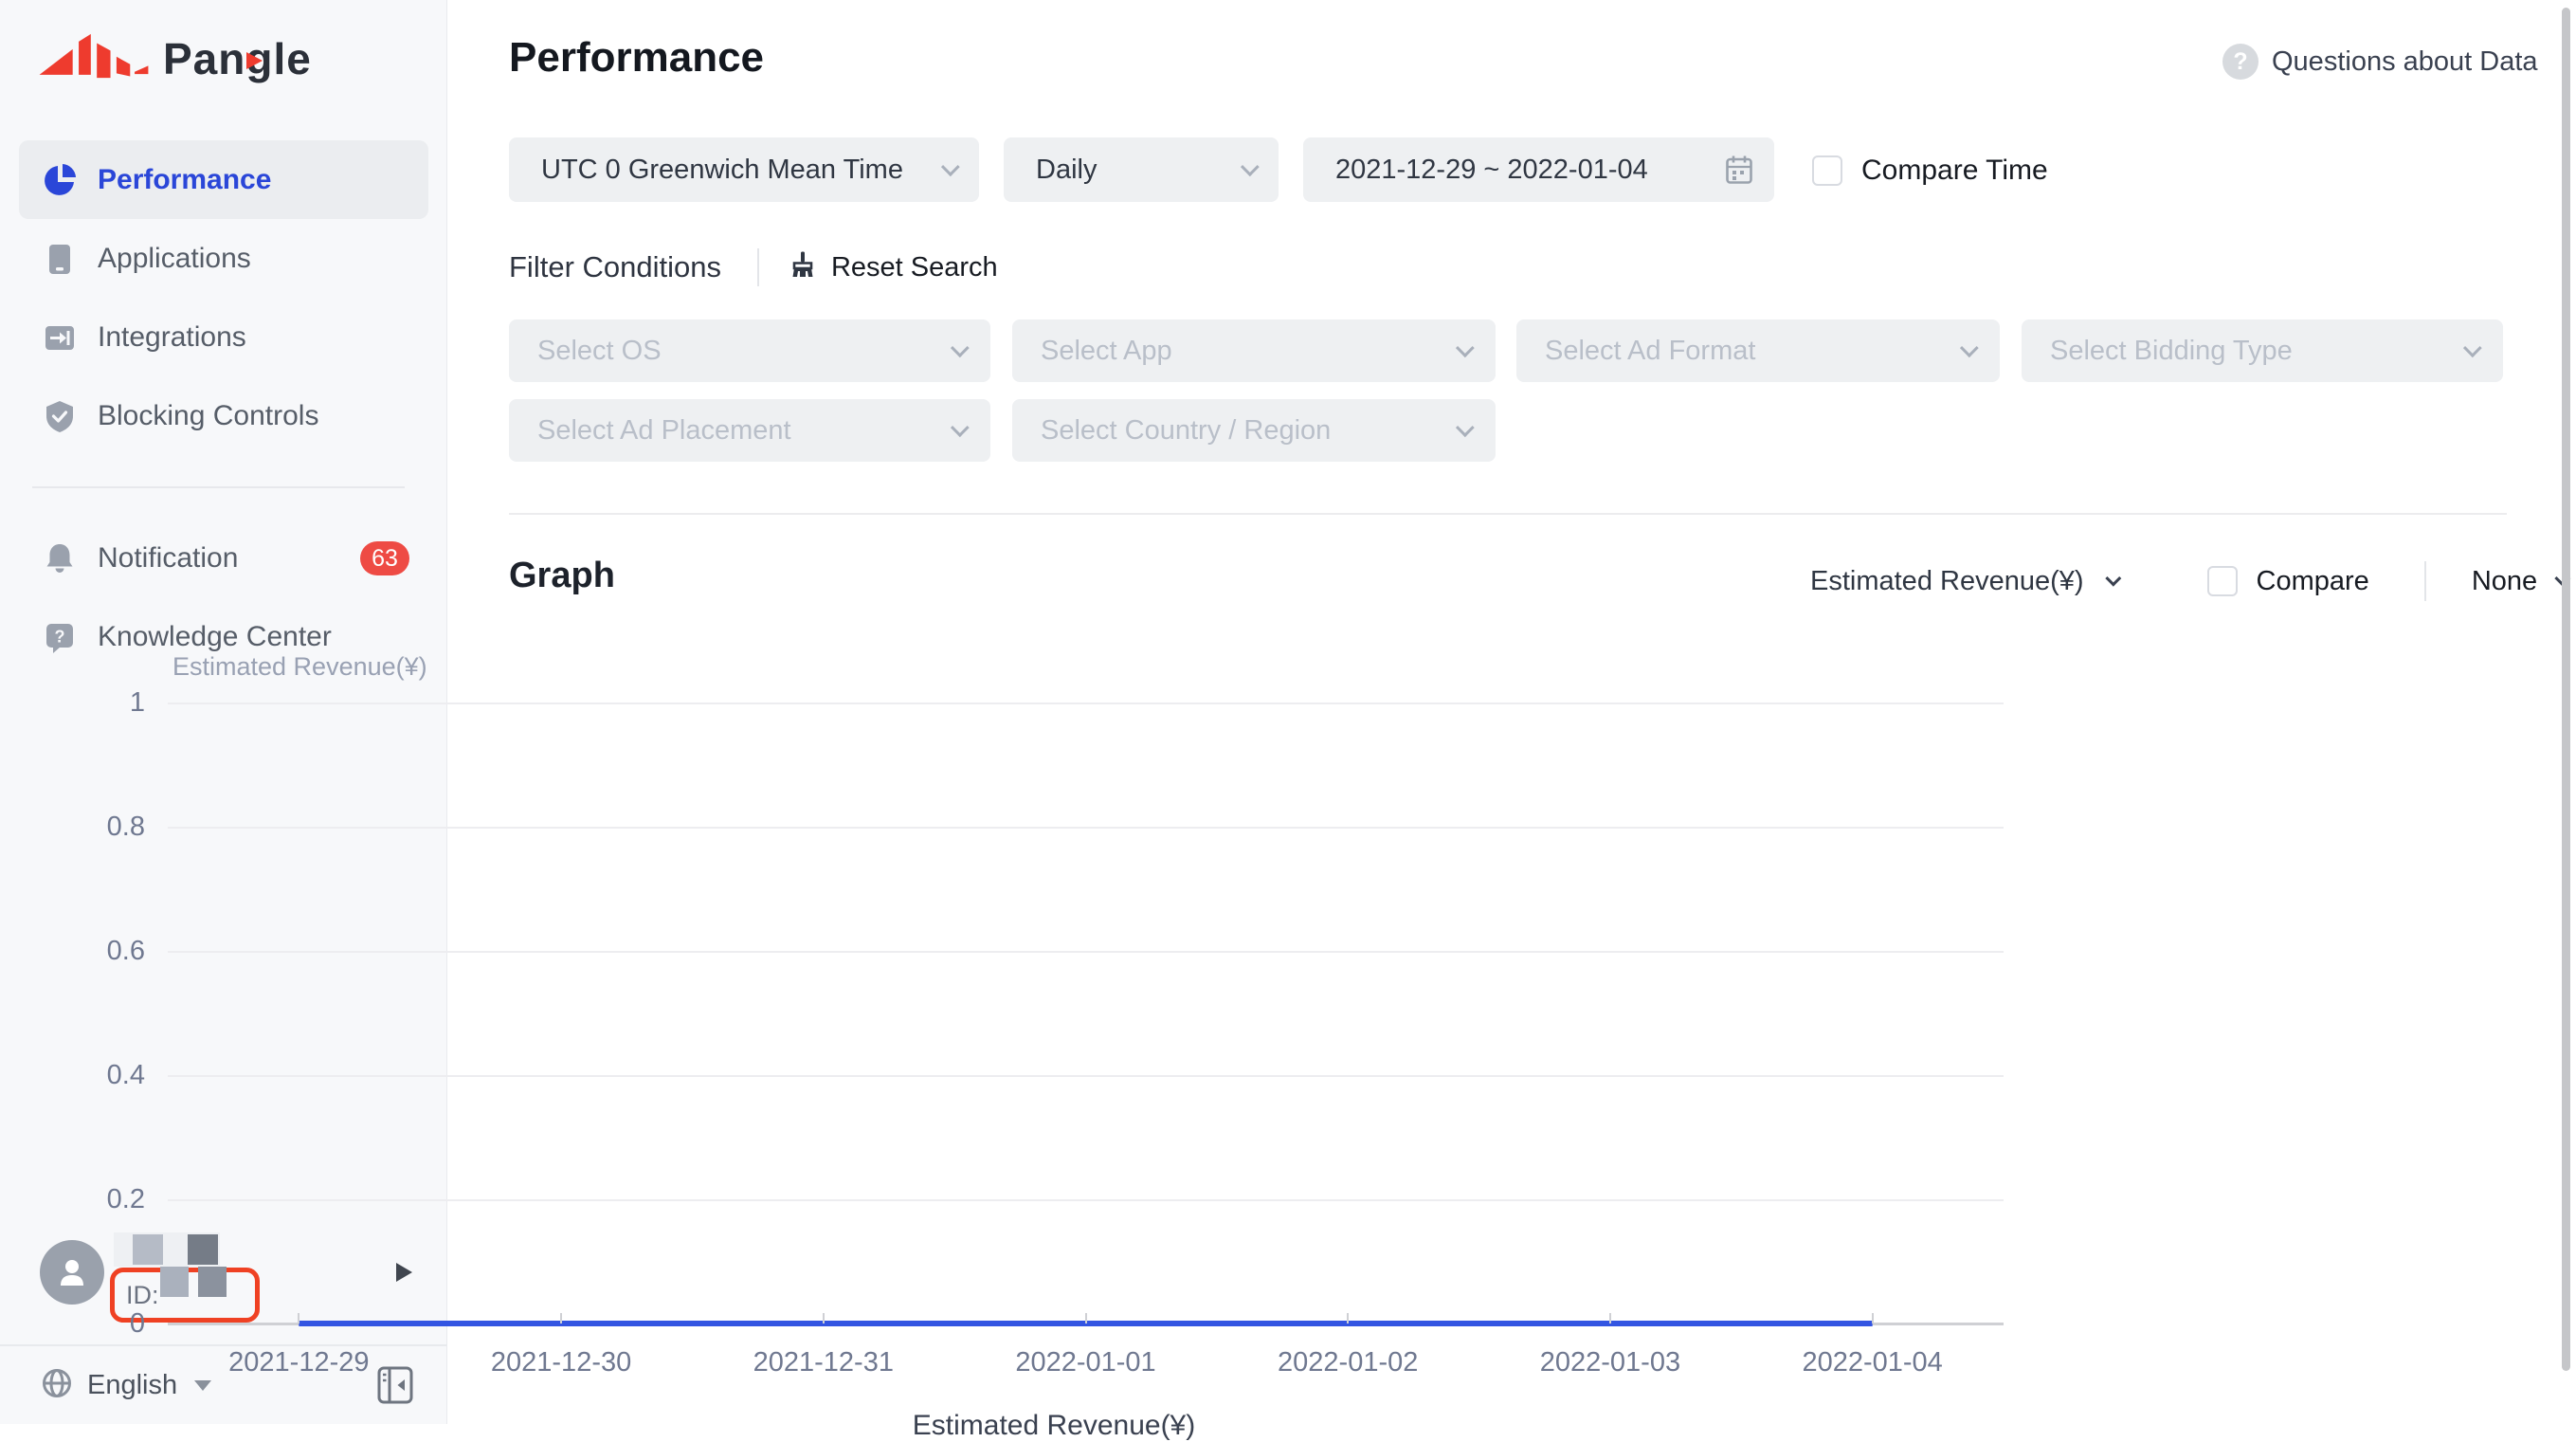 The width and height of the screenshot is (2576, 1442). What do you see at coordinates (2240, 62) in the screenshot?
I see `question-circle-icon: ?` at bounding box center [2240, 62].